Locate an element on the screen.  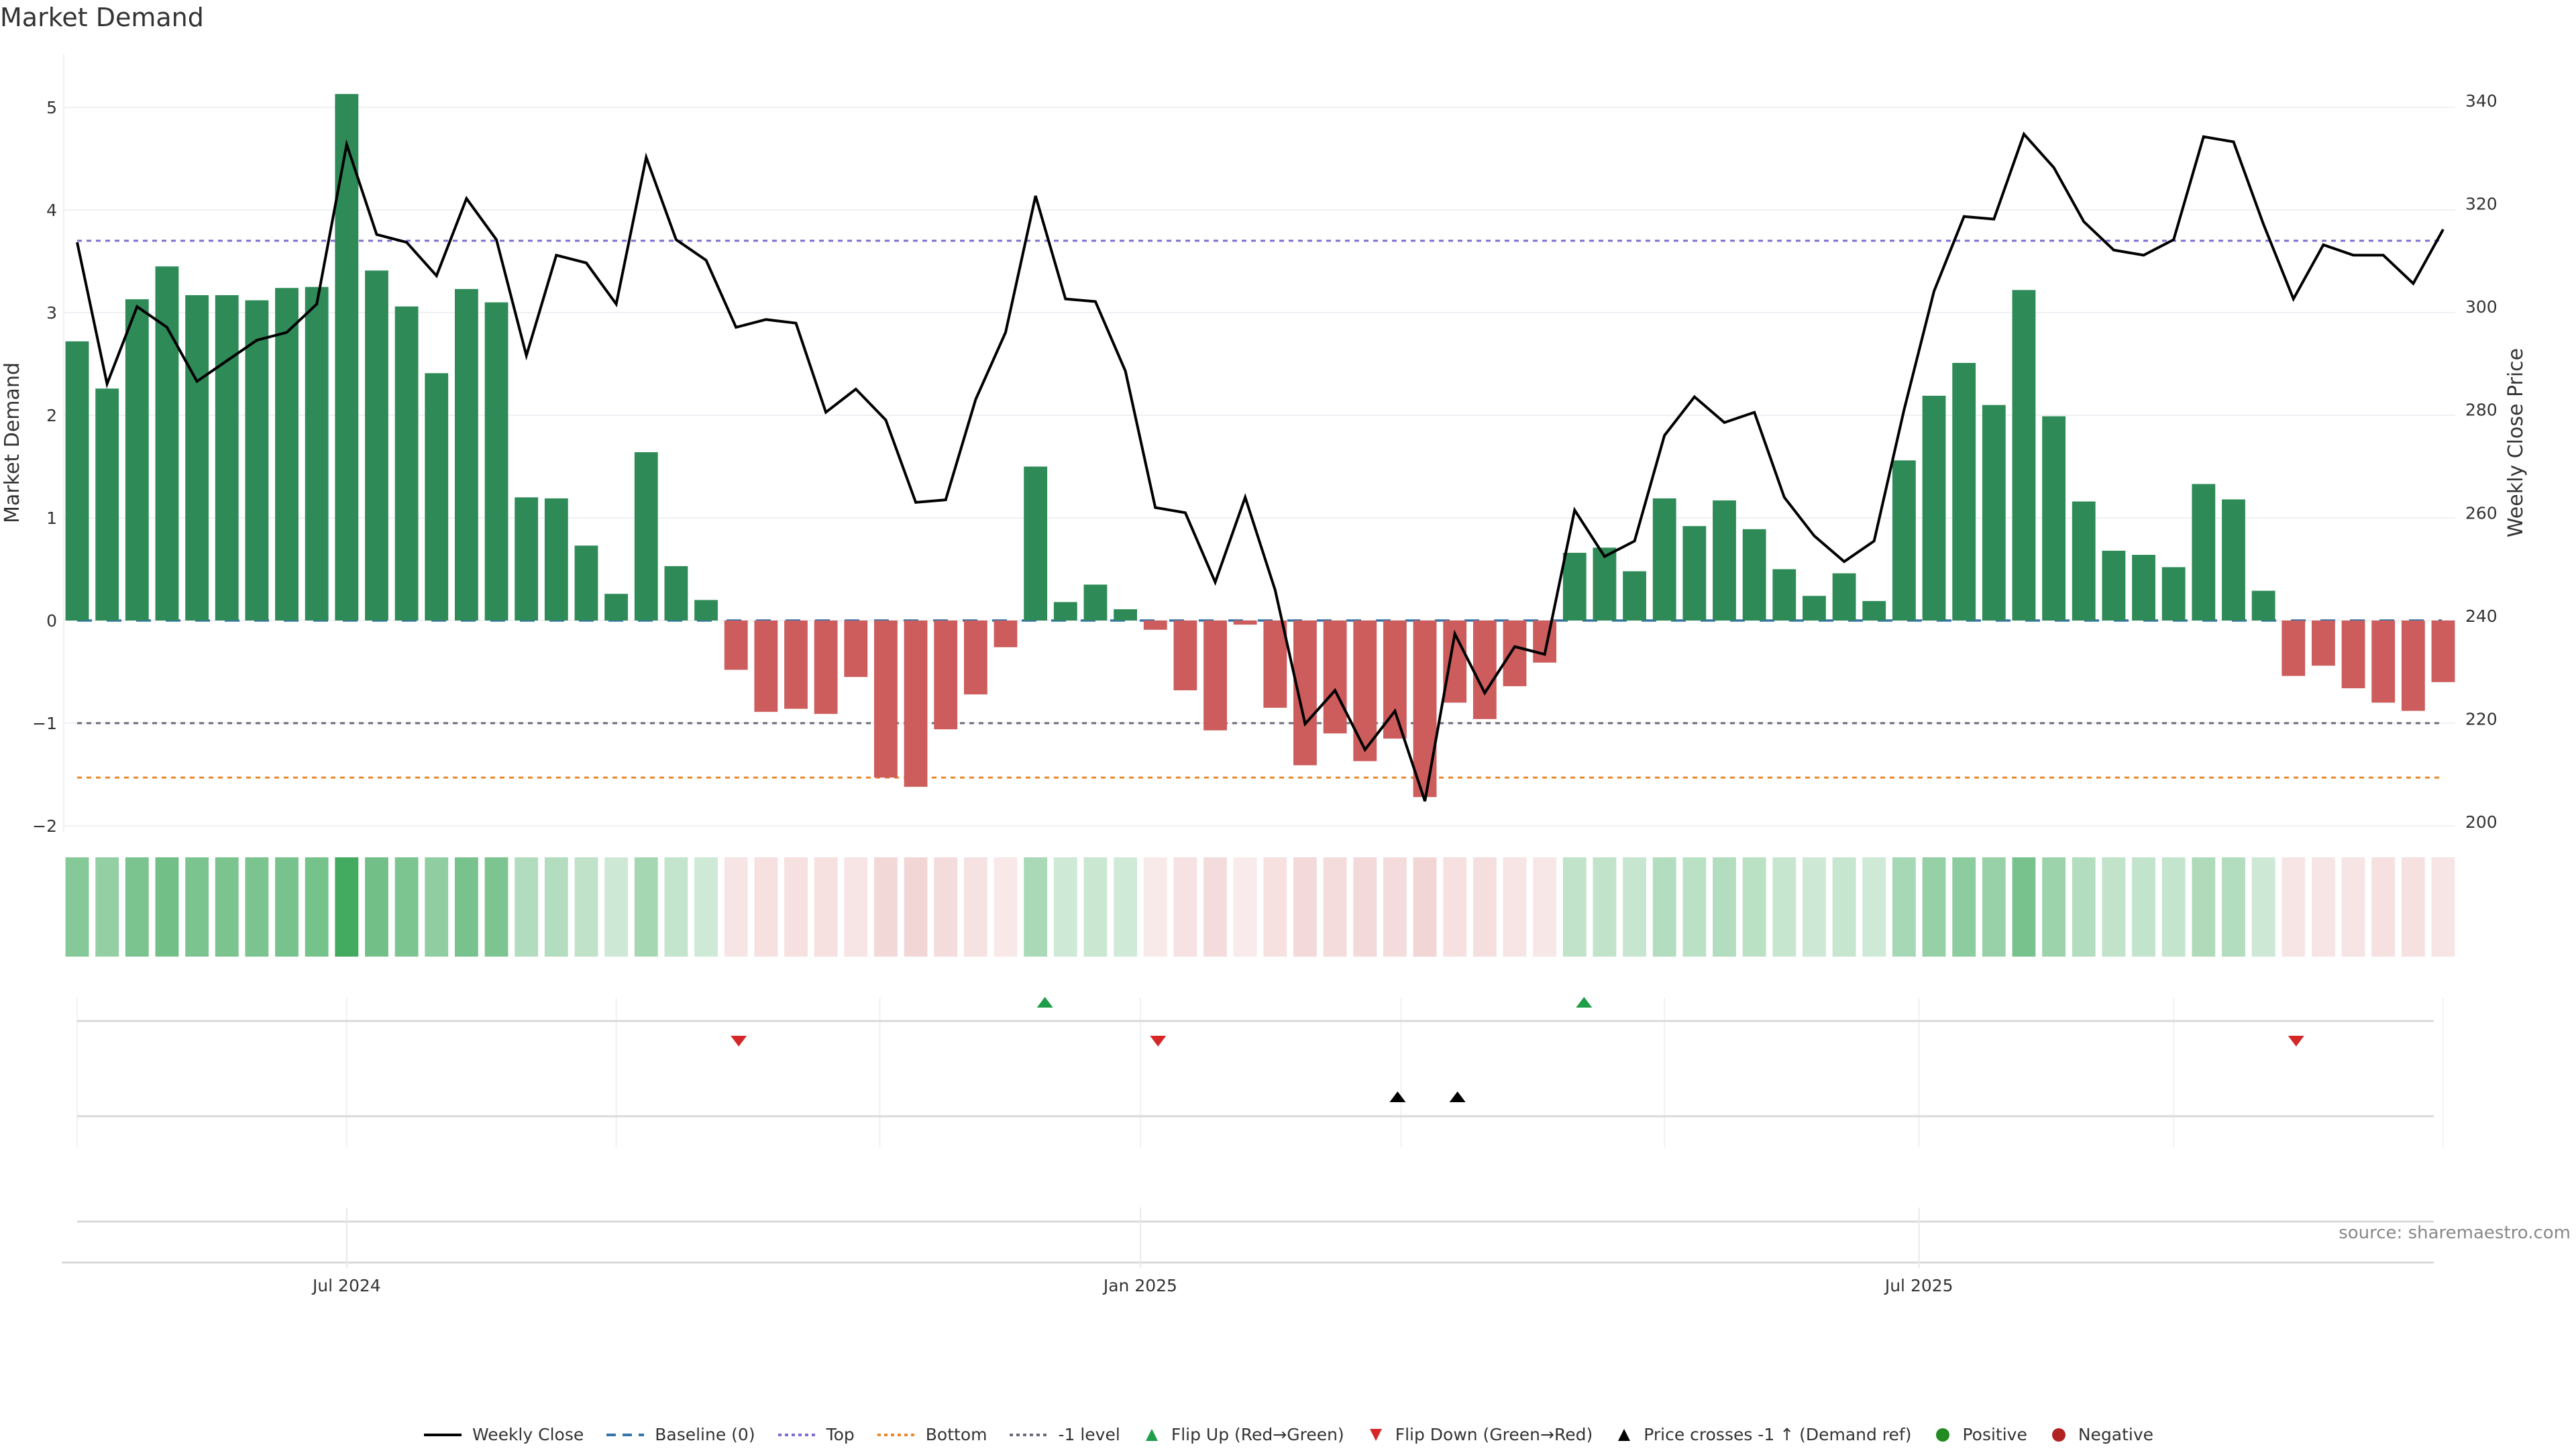
legend-item: Top is located at coordinates (816, 1434).